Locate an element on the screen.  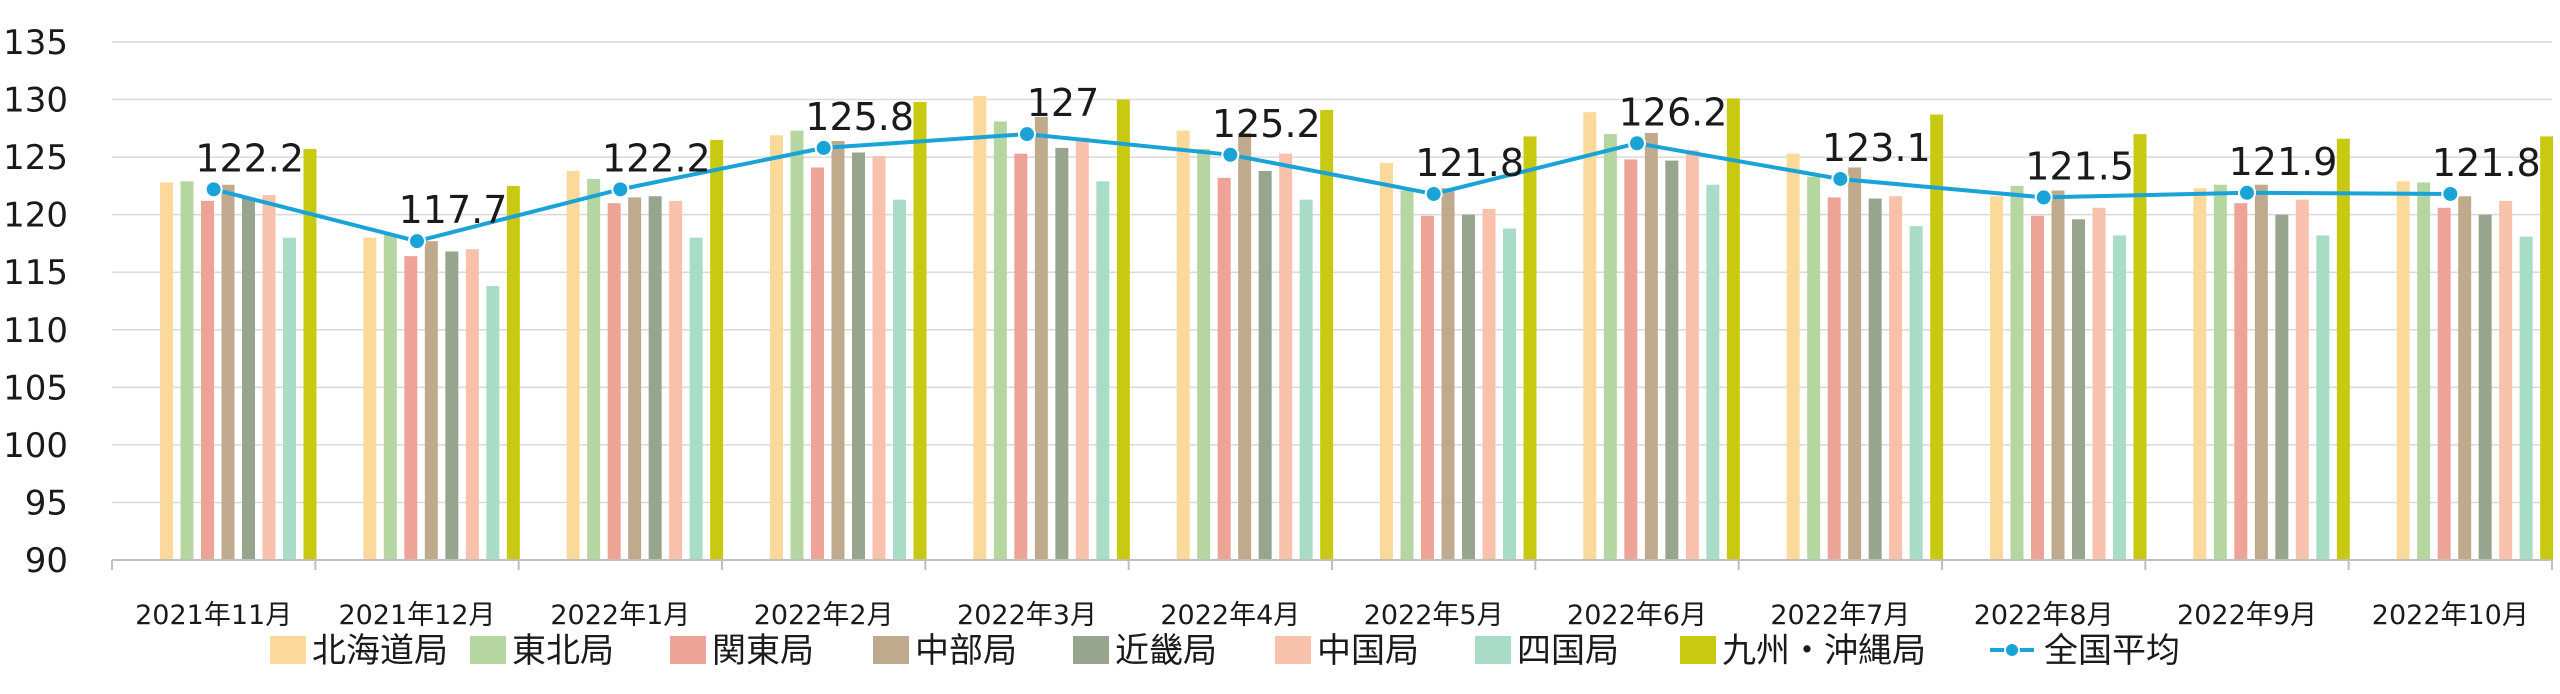
data-label: 117.7 is located at coordinates (453, 210).